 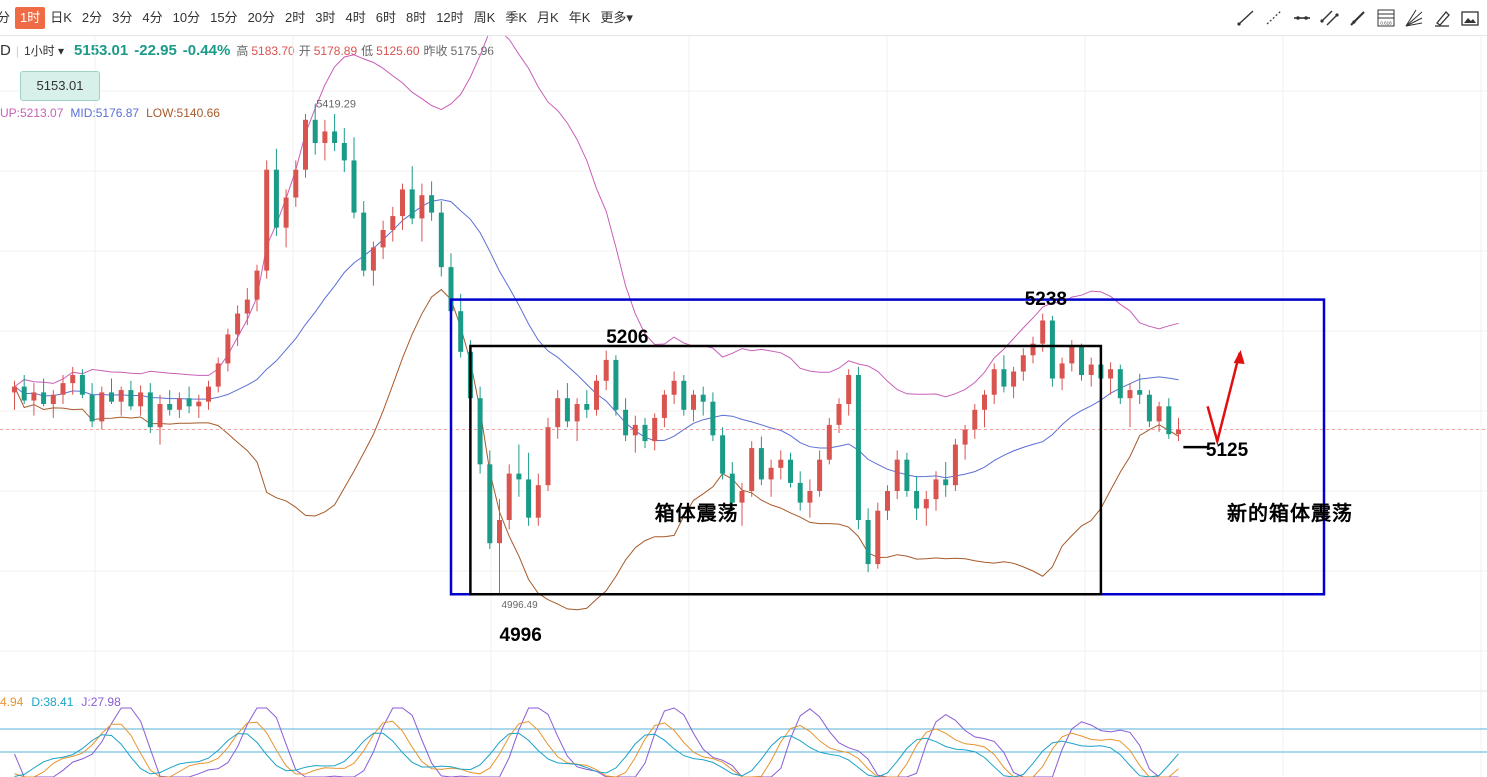 What do you see at coordinates (786, 470) in the screenshot?
I see `range-box-inner` at bounding box center [786, 470].